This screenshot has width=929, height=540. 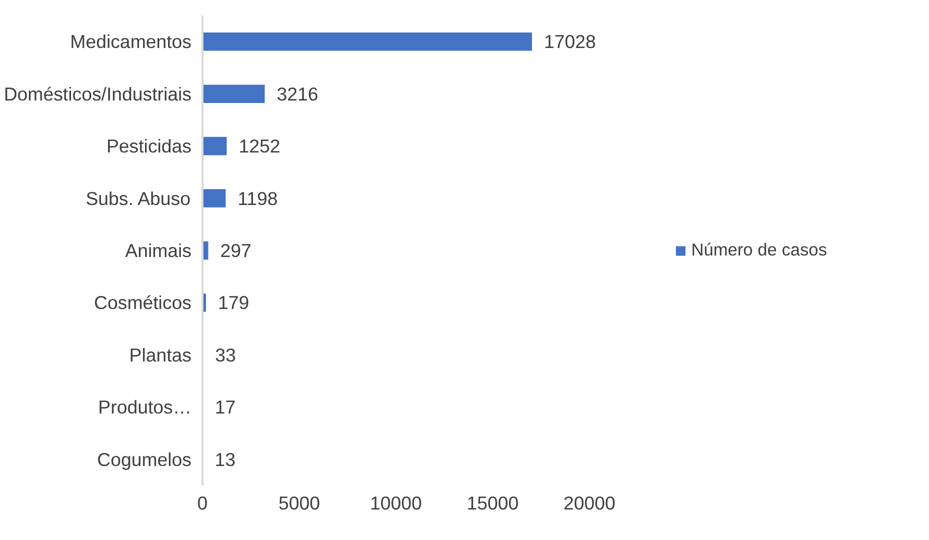 What do you see at coordinates (225, 407) in the screenshot?
I see `data-label: 17` at bounding box center [225, 407].